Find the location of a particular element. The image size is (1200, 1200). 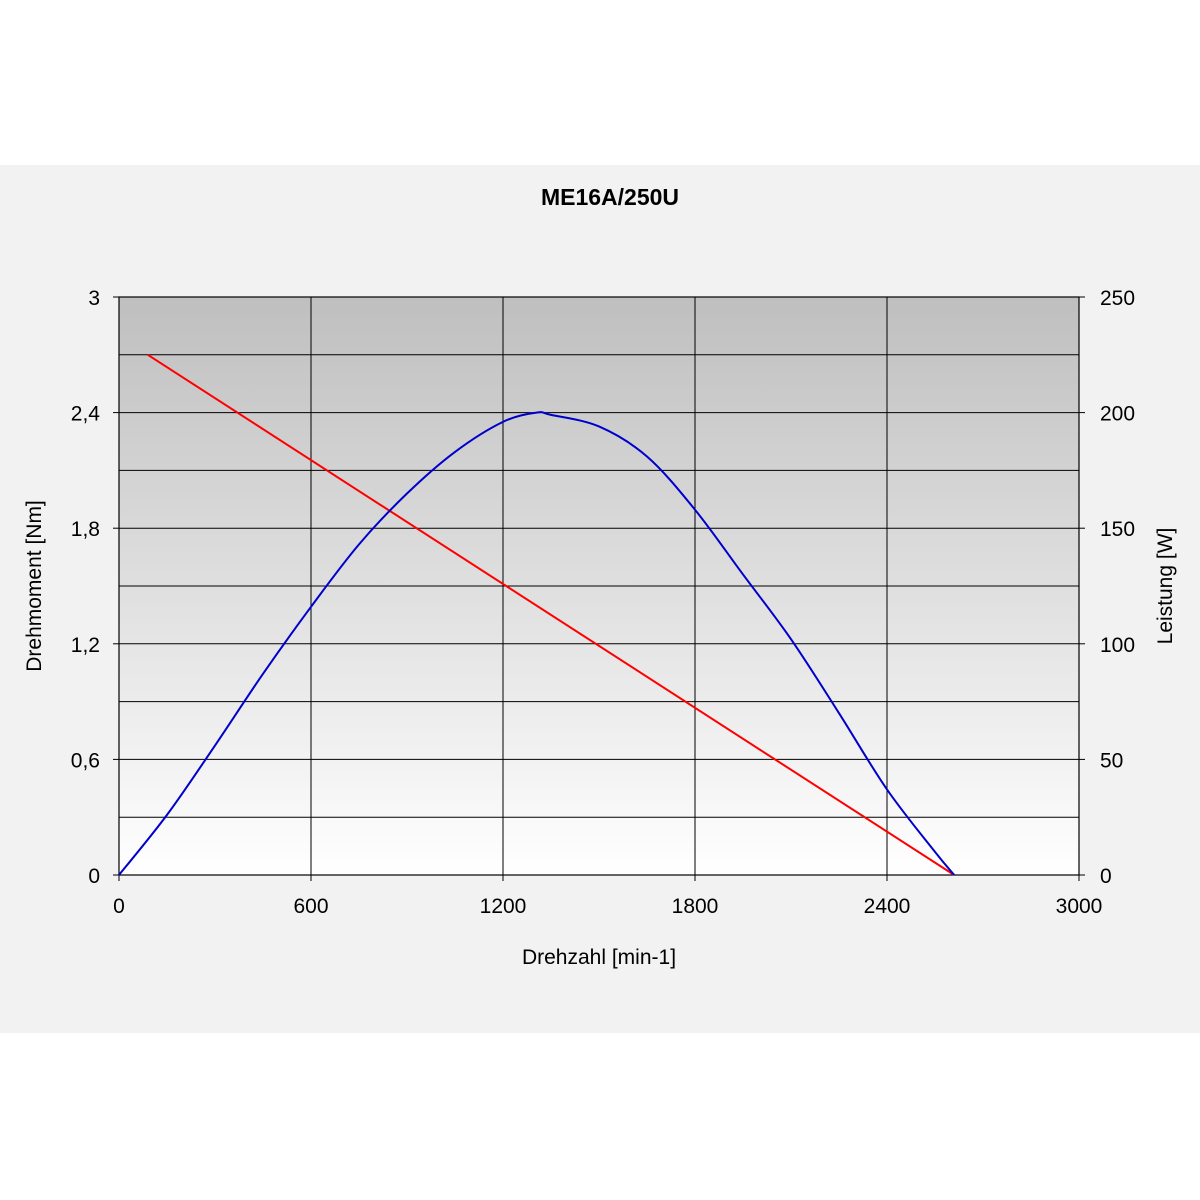

y2-tick-label: 100 is located at coordinates (1117, 645).